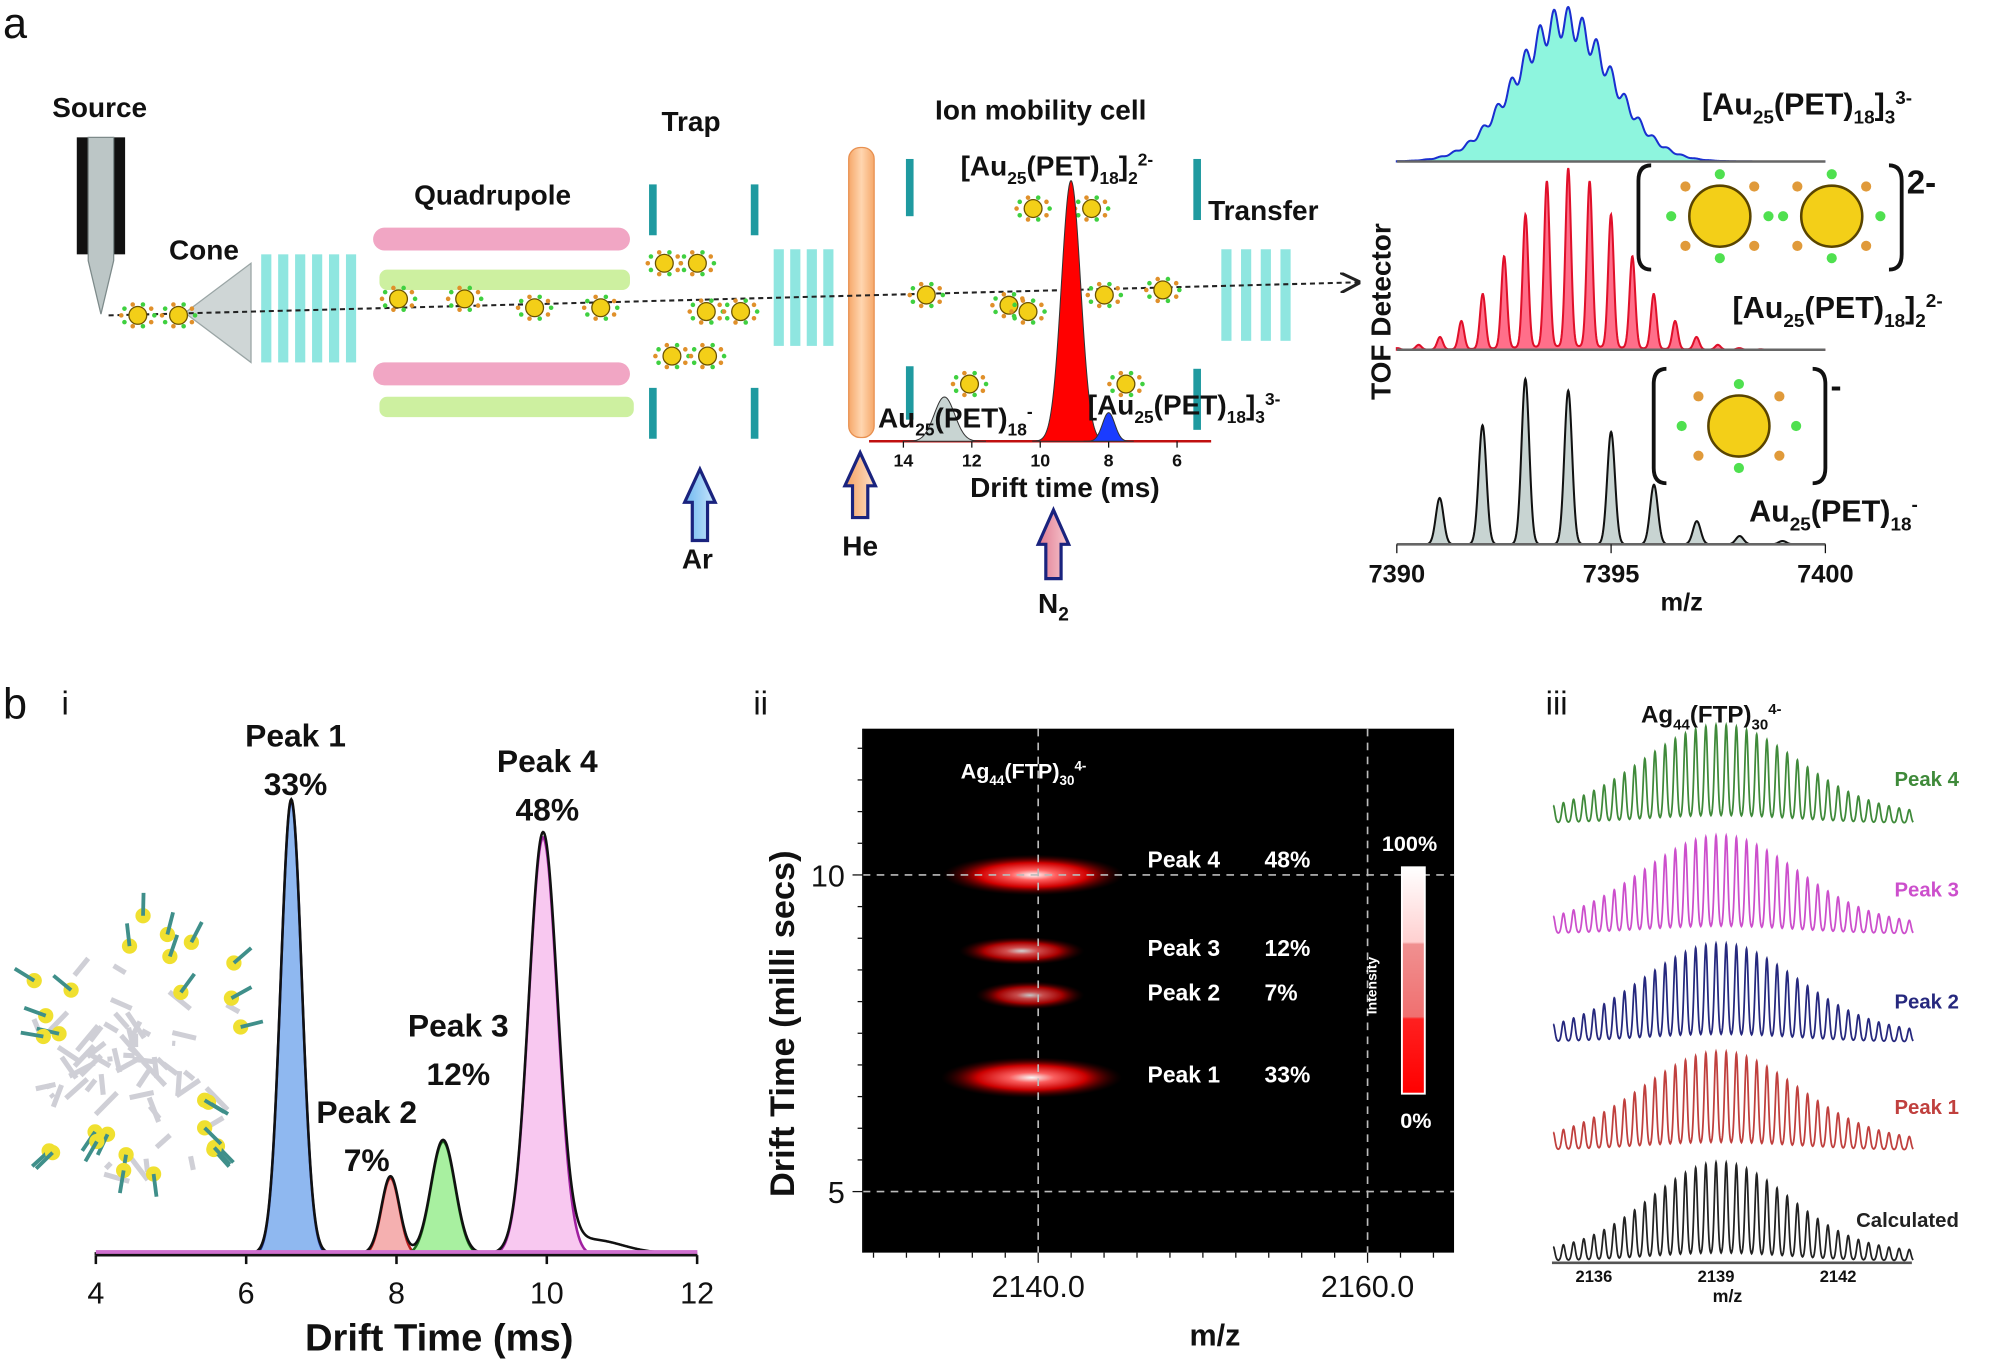 The height and width of the screenshot is (1362, 1995). I want to click on x-tick-label: 2142, so click(1838, 1276).